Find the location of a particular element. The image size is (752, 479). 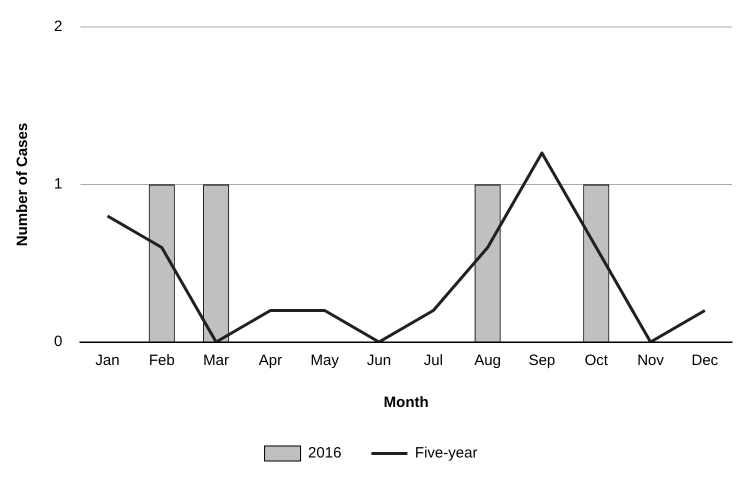

y-tick-label: 1 is located at coordinates (58, 184).